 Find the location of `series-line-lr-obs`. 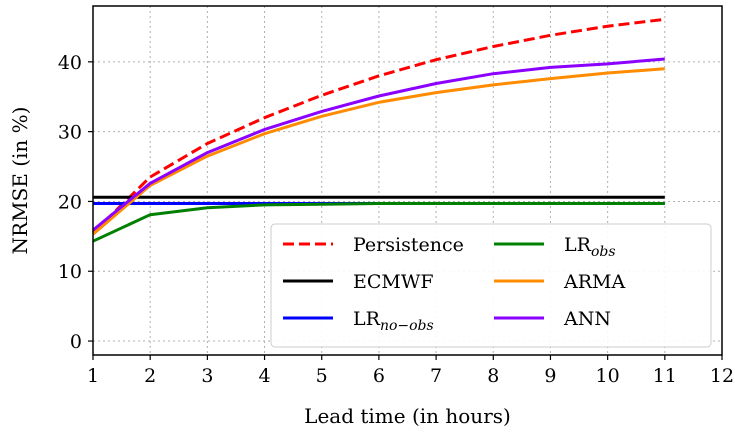

series-line-lr-obs is located at coordinates (378, 222).